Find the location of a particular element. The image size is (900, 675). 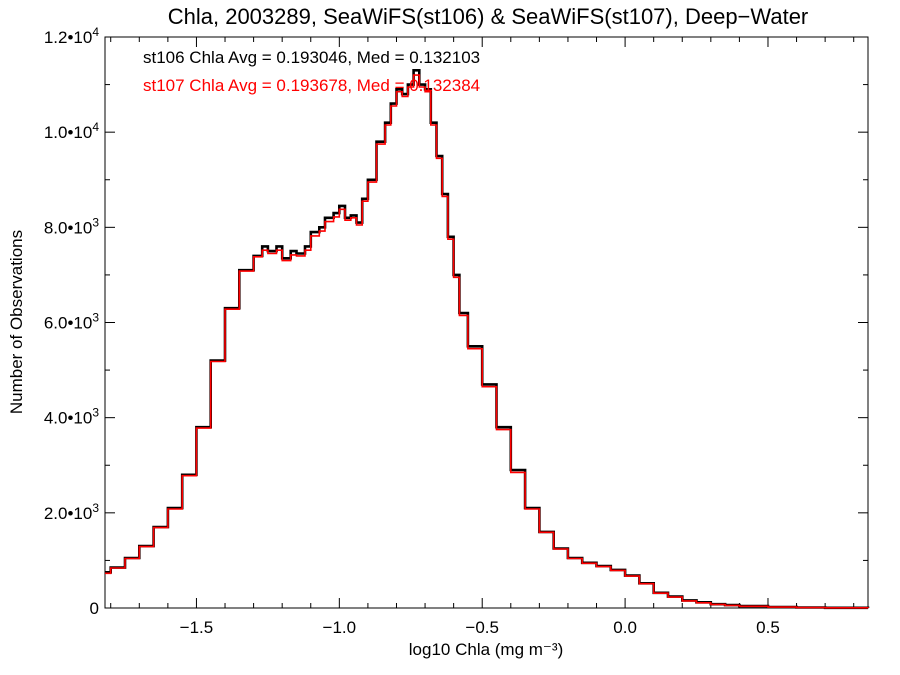

y-tick-label: 4.0•103 is located at coordinates (72, 417).